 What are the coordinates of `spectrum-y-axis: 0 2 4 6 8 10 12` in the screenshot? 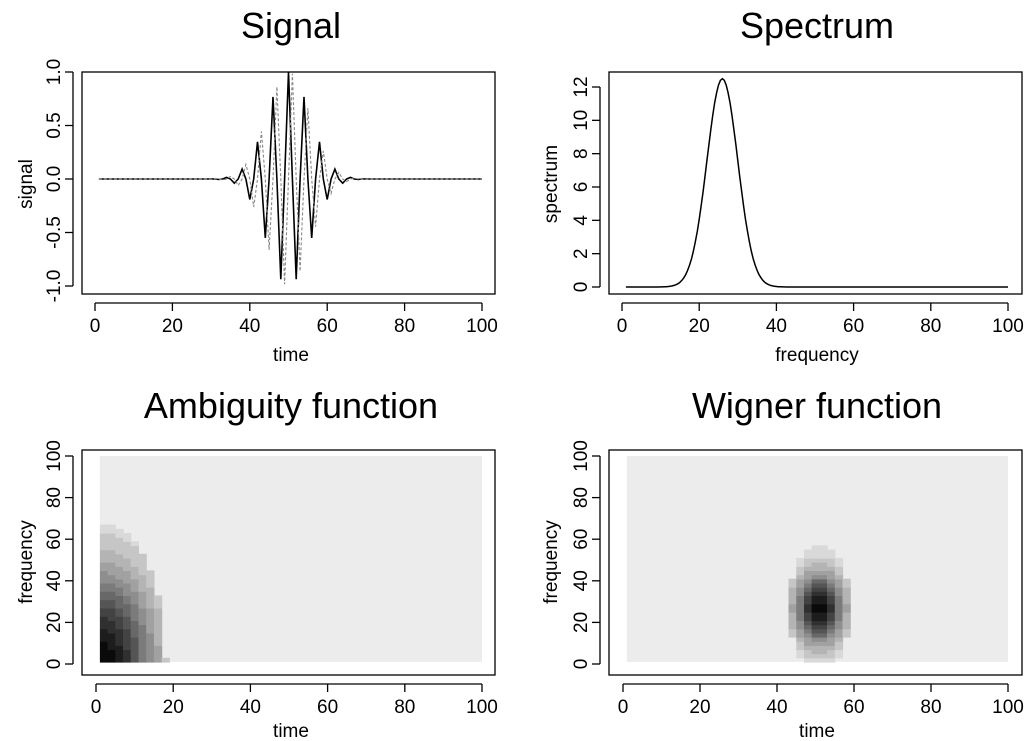 It's located at (586, 184).